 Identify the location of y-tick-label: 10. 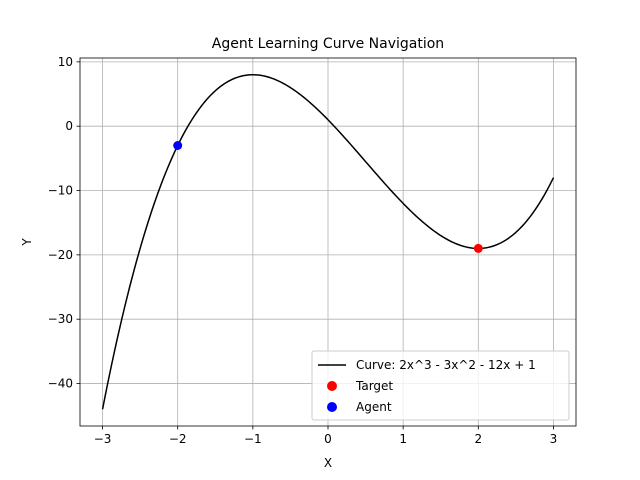
(65, 62).